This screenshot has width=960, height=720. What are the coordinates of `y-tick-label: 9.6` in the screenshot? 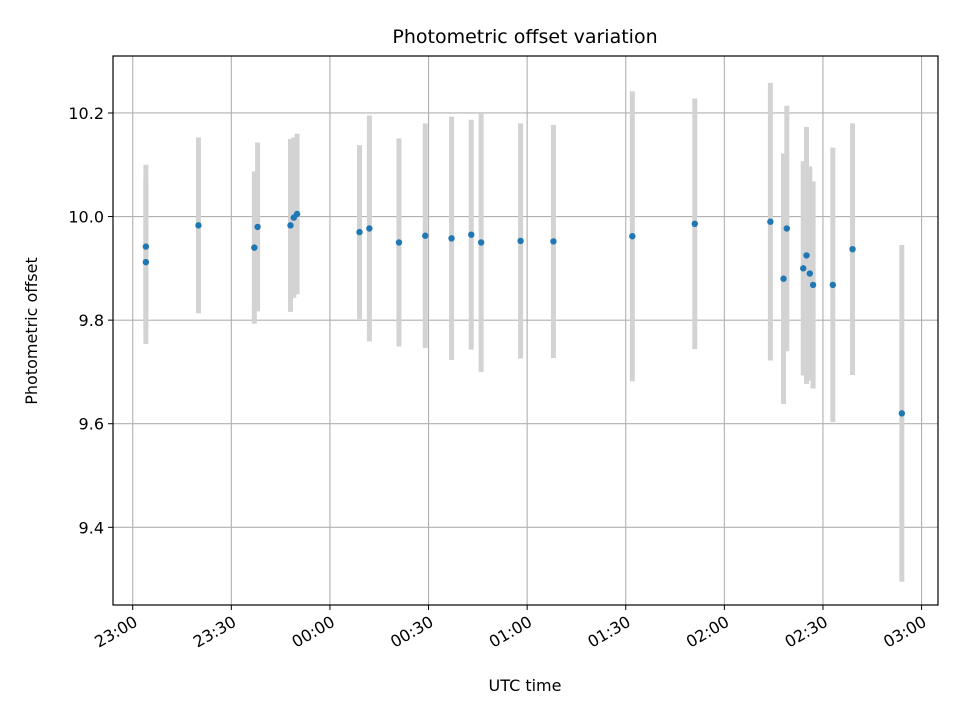 It's located at (91, 424).